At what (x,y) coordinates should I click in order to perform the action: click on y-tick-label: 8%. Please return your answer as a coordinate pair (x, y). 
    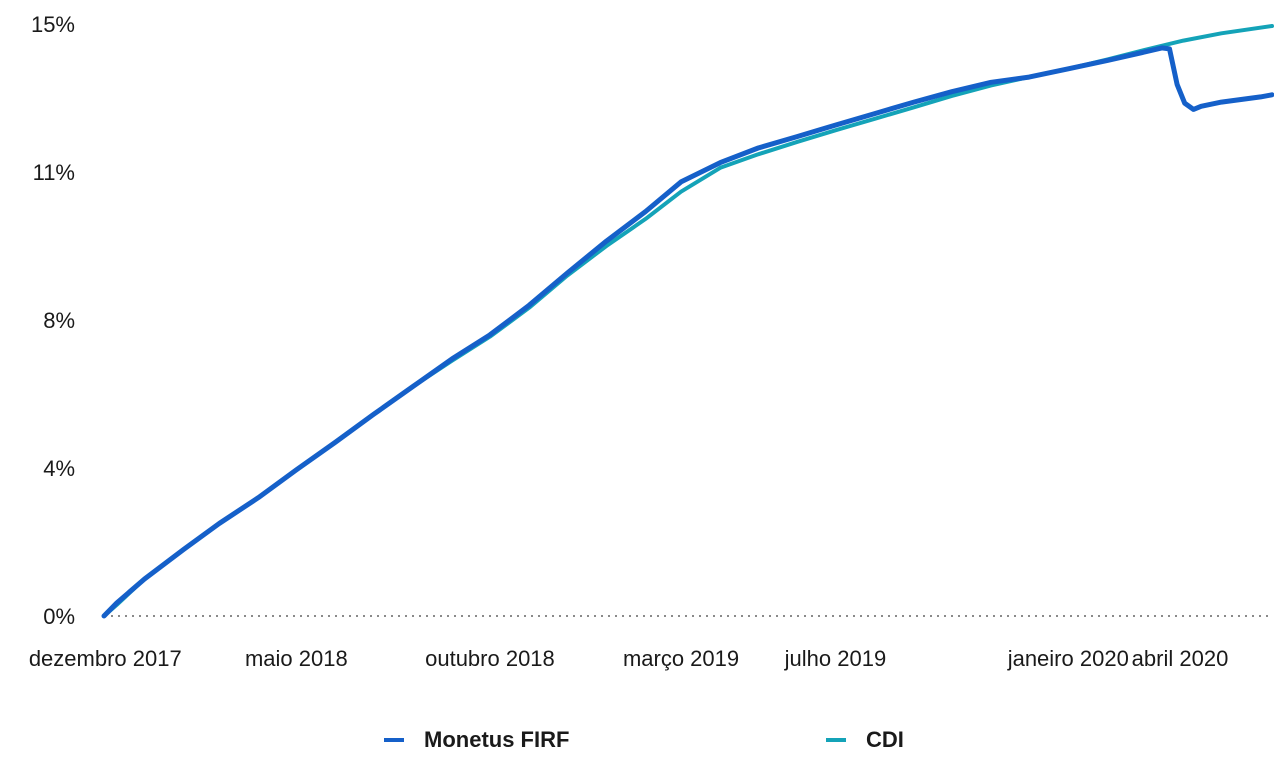
    Looking at the image, I should click on (59, 320).